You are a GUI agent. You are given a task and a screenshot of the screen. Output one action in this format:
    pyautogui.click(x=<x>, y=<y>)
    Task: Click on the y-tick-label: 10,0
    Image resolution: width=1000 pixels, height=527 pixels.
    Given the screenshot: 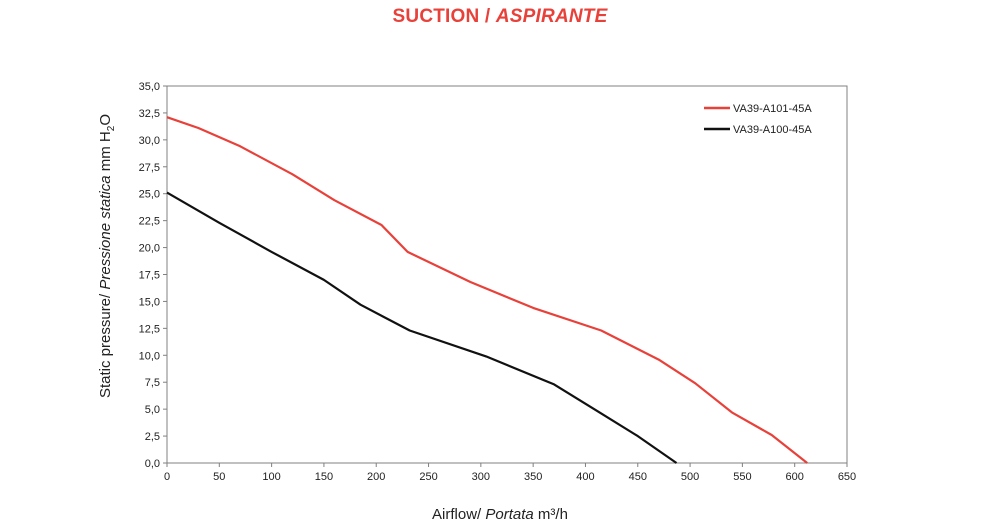 What is the action you would take?
    pyautogui.click(x=149, y=356)
    